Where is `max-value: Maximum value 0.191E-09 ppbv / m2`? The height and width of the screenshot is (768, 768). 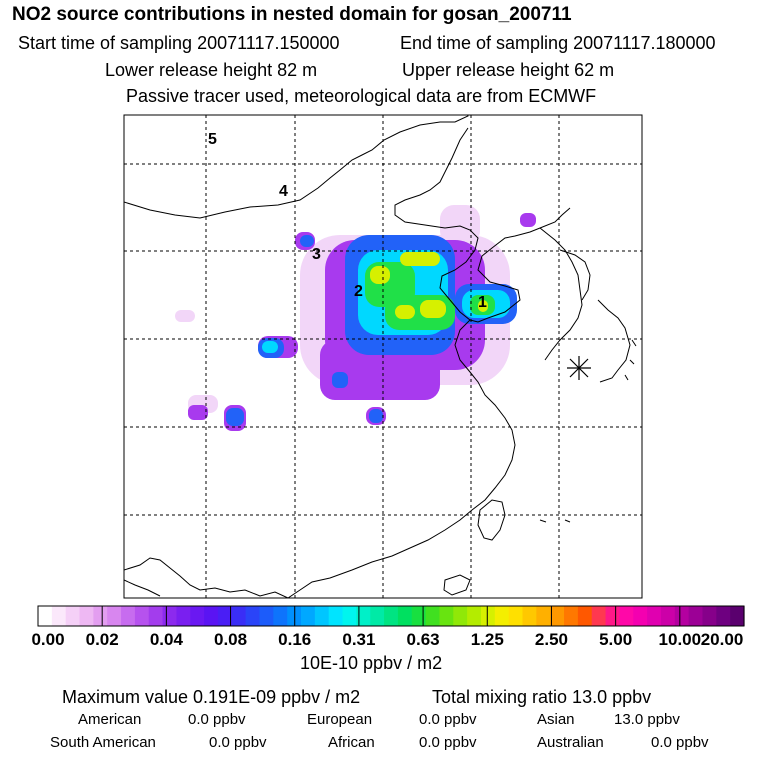
max-value: Maximum value 0.191E-09 ppbv / m2 is located at coordinates (211, 697).